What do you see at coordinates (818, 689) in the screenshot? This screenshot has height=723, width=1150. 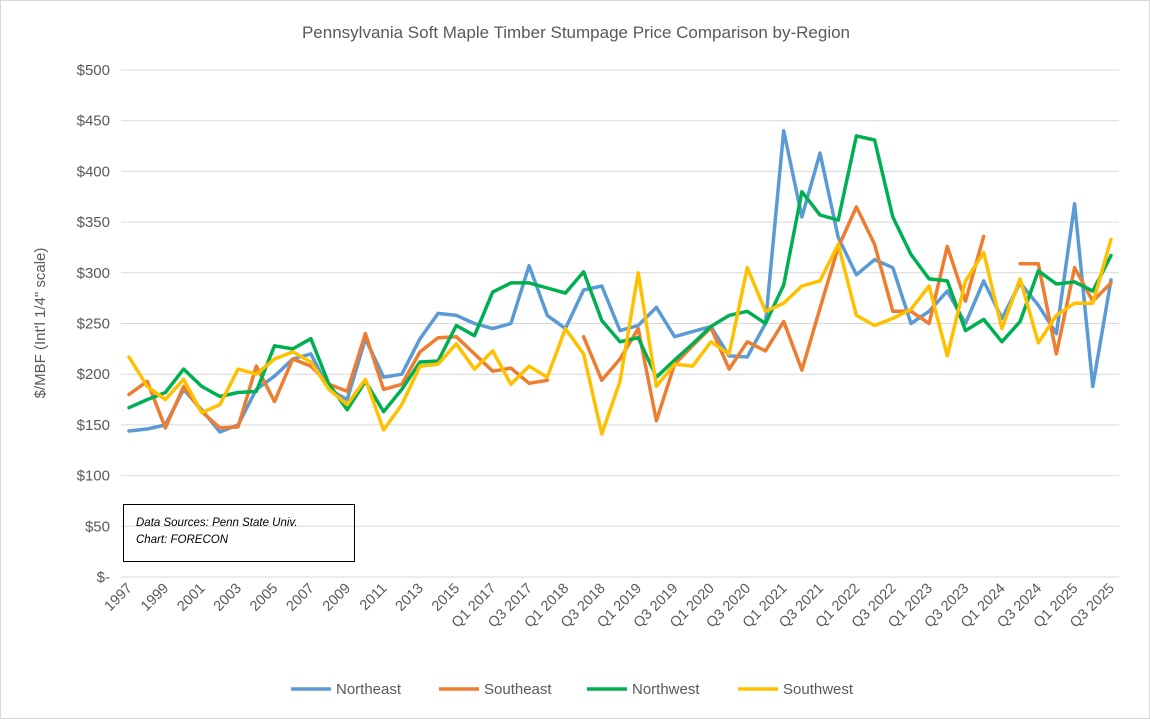 I see `legend-label: Southwest` at bounding box center [818, 689].